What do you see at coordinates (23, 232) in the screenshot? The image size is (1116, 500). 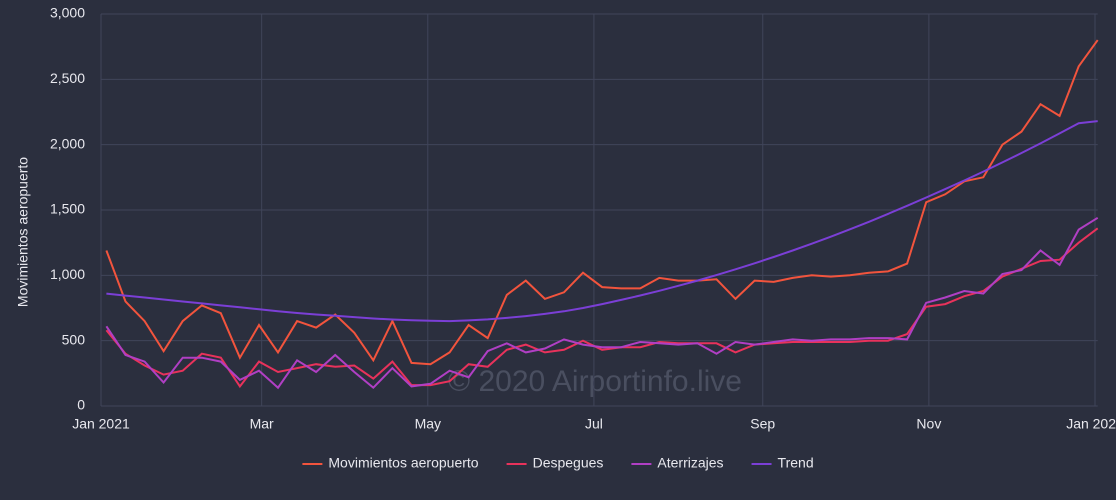 I see `y-axis-label: Movimientos aeropuerto` at bounding box center [23, 232].